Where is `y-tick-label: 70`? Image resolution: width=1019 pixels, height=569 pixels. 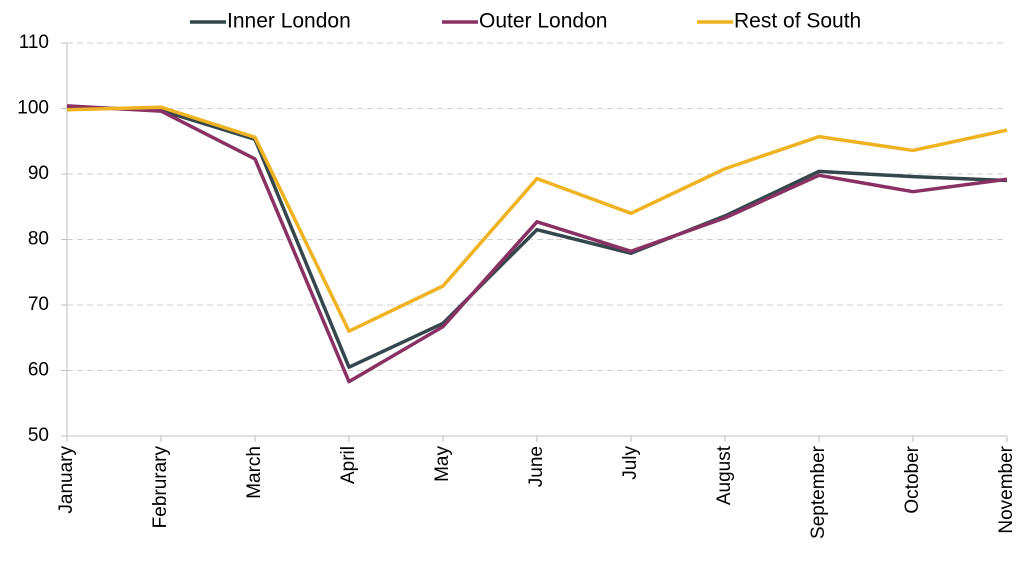 y-tick-label: 70 is located at coordinates (38, 304).